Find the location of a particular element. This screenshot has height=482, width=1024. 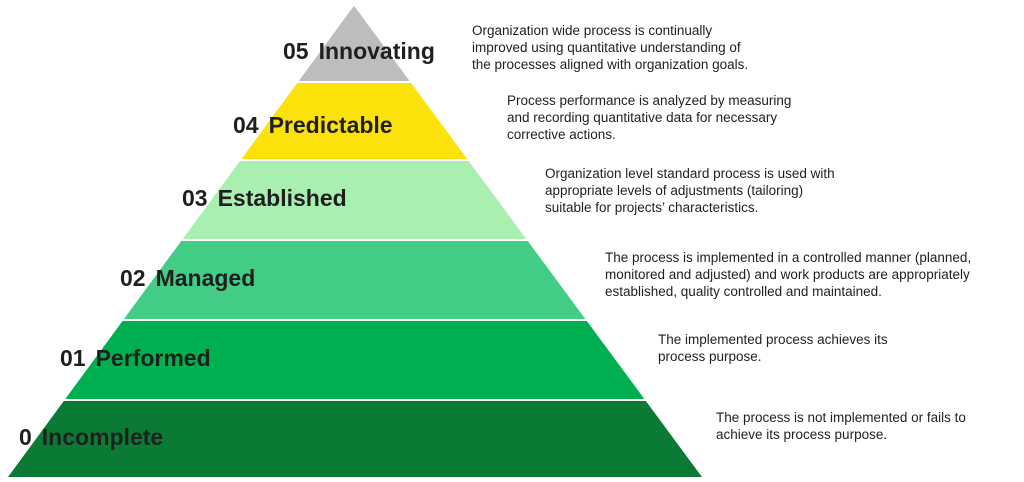

level-4-label: 04 Predictable is located at coordinates (313, 125).